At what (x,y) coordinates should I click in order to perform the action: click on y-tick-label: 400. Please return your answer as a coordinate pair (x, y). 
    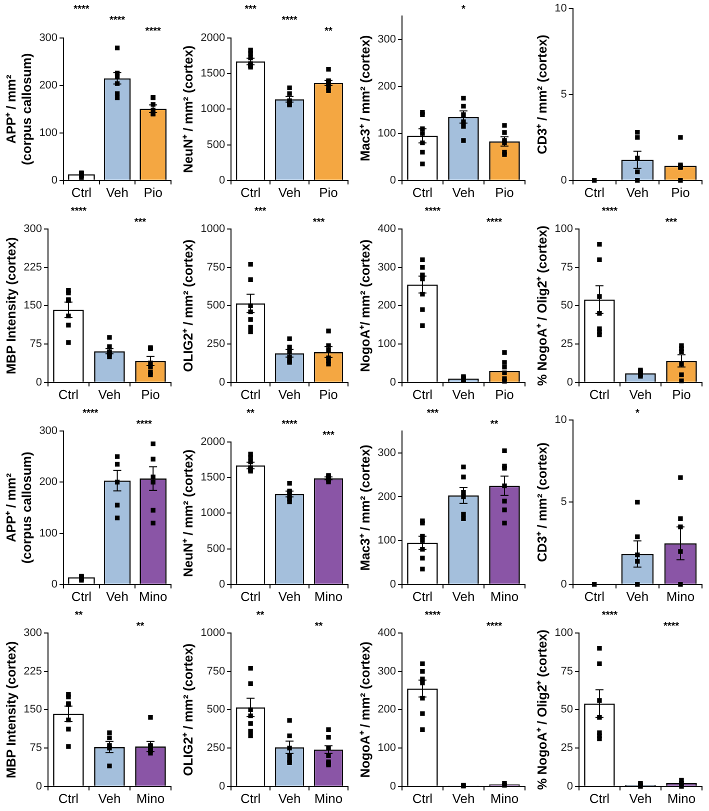
    Looking at the image, I should click on (387, 633).